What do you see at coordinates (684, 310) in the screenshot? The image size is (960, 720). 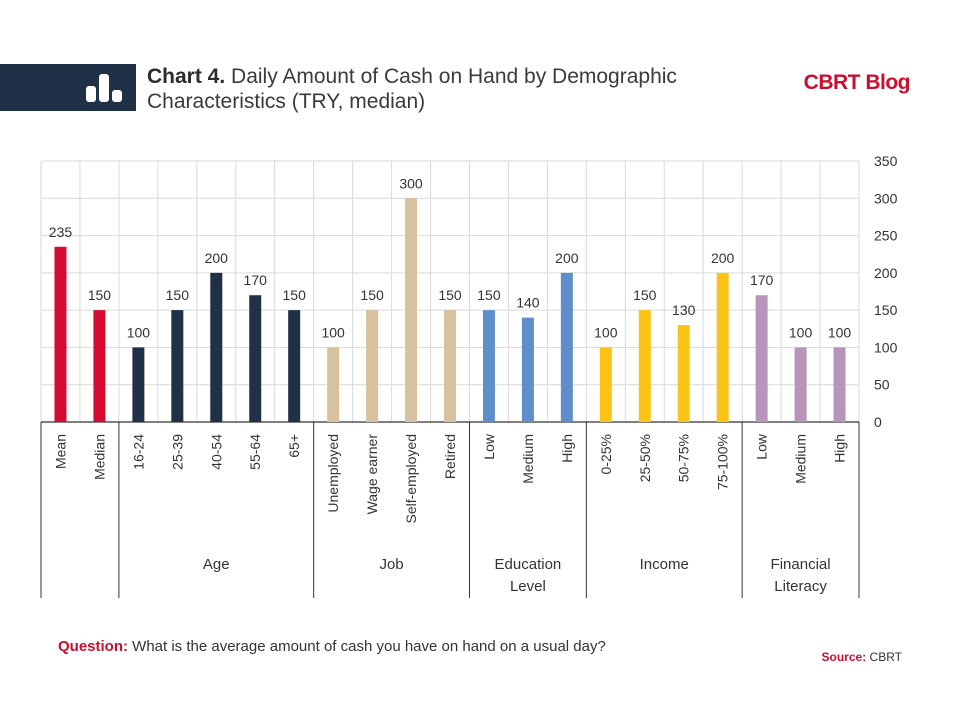 I see `data-label: 130` at bounding box center [684, 310].